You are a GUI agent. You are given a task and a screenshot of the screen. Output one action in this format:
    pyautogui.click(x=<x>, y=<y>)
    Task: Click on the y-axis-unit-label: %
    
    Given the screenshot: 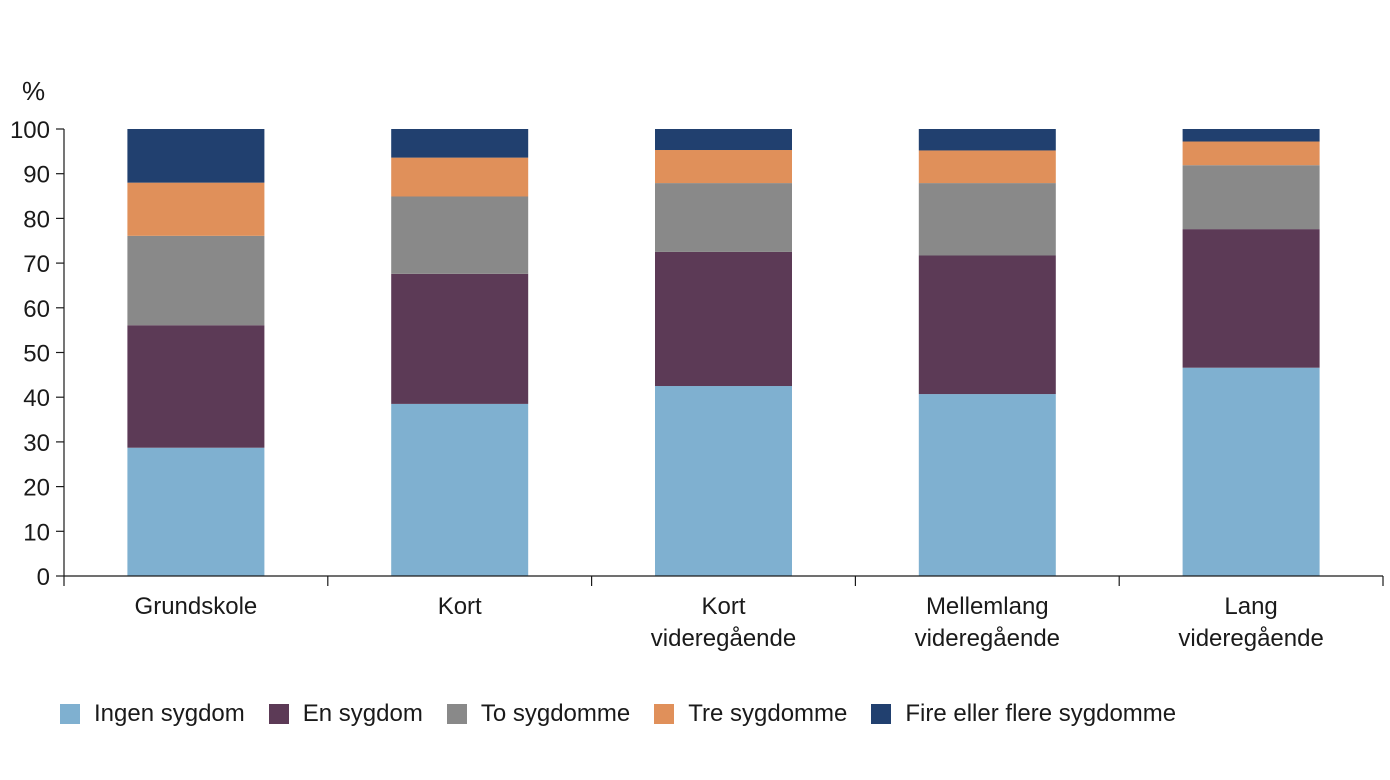 What is the action you would take?
    pyautogui.click(x=33, y=91)
    